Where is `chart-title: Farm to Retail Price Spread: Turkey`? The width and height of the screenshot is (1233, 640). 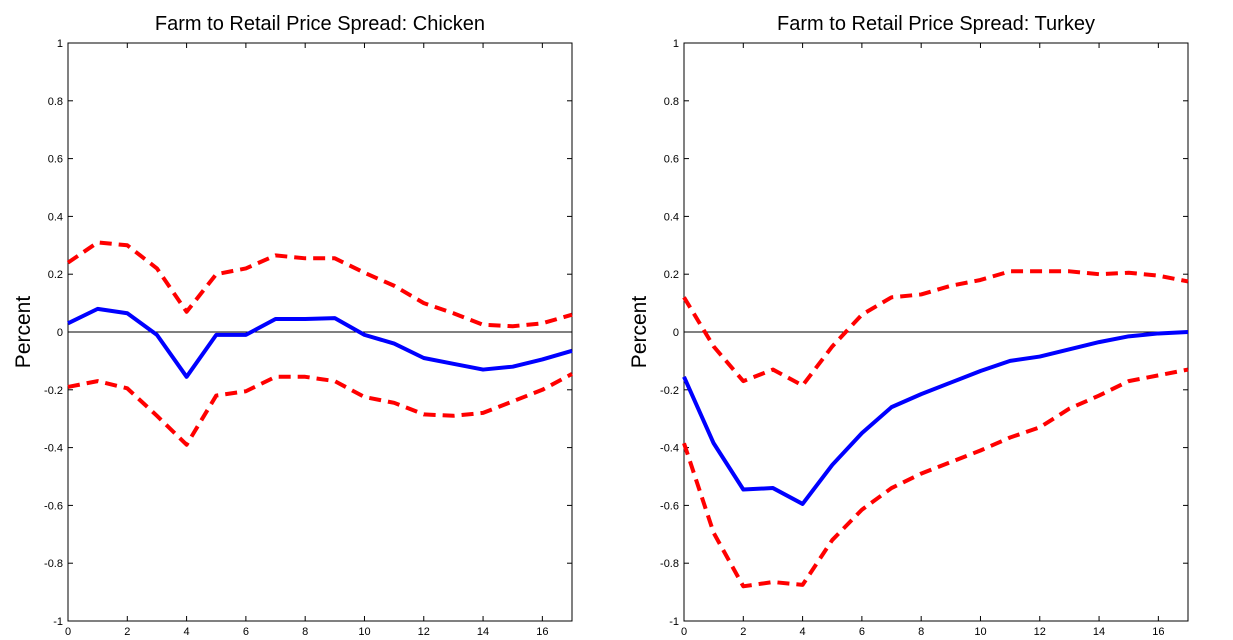 chart-title: Farm to Retail Price Spread: Turkey is located at coordinates (936, 24).